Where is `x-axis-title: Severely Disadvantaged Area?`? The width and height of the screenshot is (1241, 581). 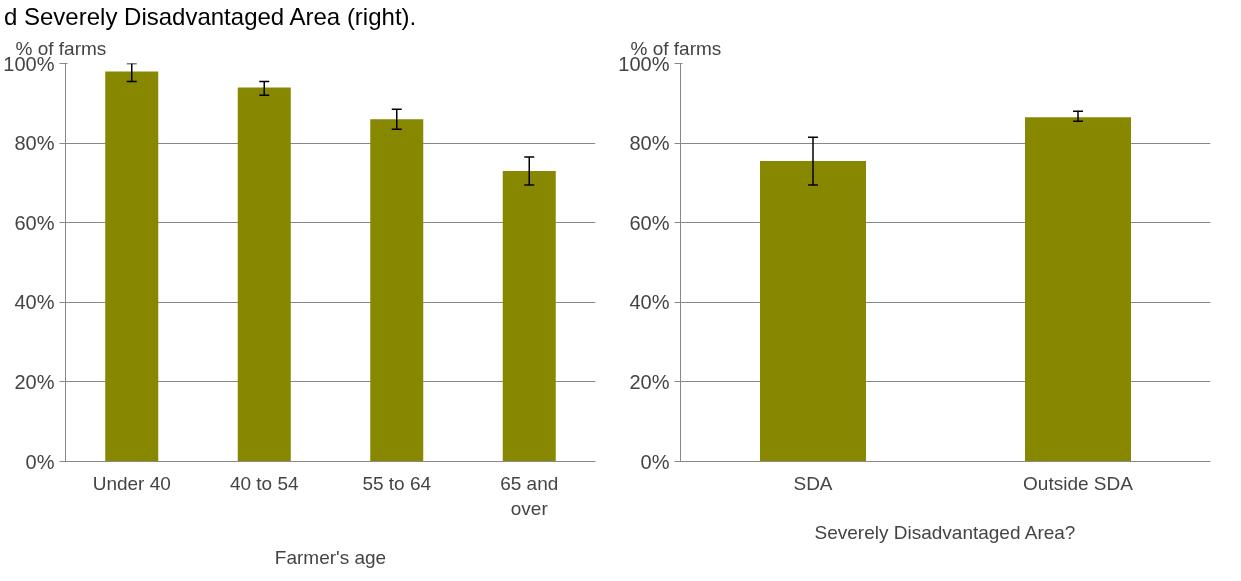 x-axis-title: Severely Disadvantaged Area? is located at coordinates (945, 532).